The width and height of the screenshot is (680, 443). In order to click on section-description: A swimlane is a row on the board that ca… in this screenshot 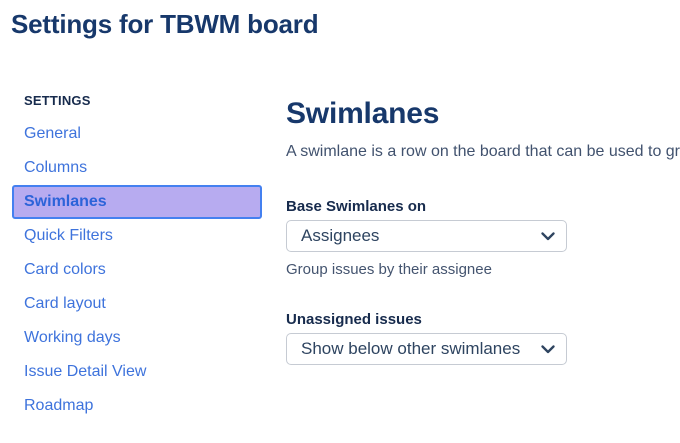, I will do `click(483, 151)`.